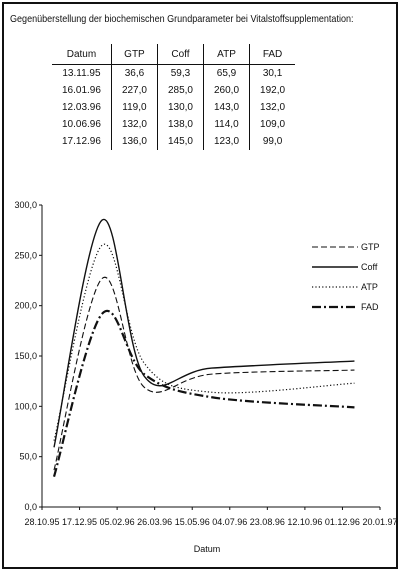 The height and width of the screenshot is (575, 404). I want to click on column-header-fad: FAD, so click(272, 54).